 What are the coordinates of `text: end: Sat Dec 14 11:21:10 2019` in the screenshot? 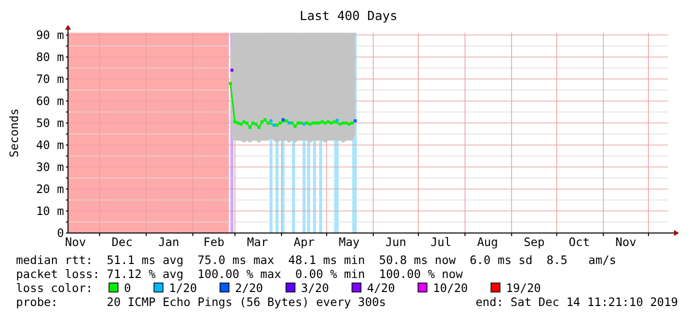 It's located at (577, 302).